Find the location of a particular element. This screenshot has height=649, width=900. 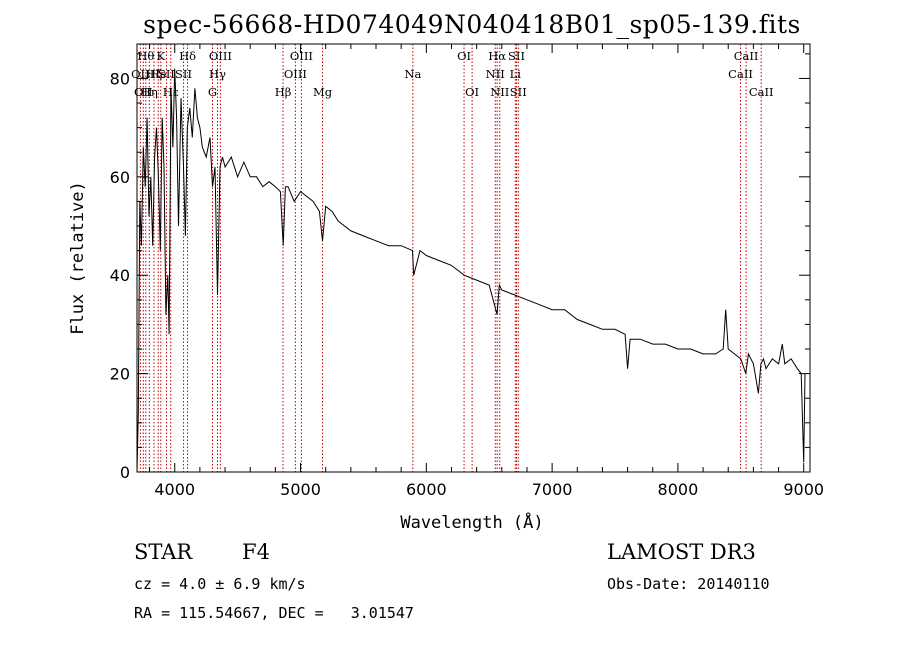

object-subclass: F4 is located at coordinates (256, 552).